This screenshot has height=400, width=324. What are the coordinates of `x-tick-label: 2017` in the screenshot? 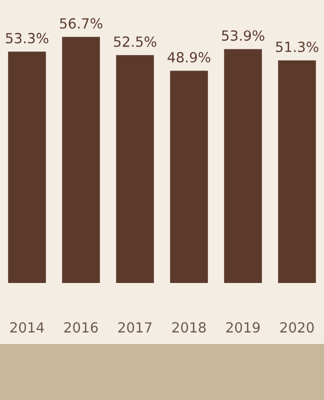 It's located at (135, 327).